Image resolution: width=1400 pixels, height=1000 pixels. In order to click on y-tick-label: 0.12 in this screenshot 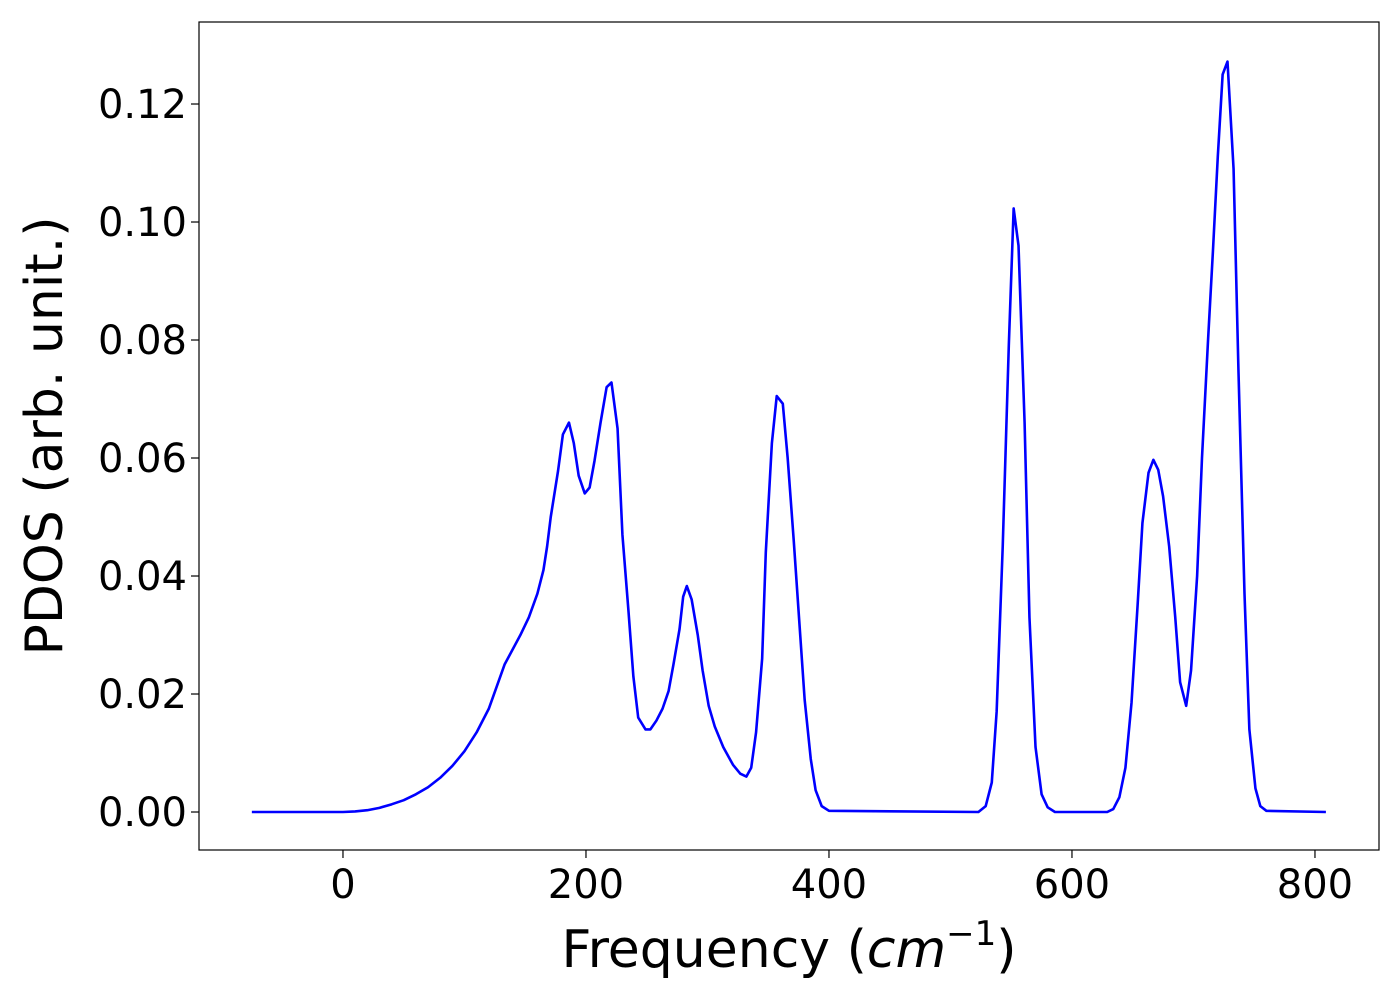, I will do `click(142, 105)`.